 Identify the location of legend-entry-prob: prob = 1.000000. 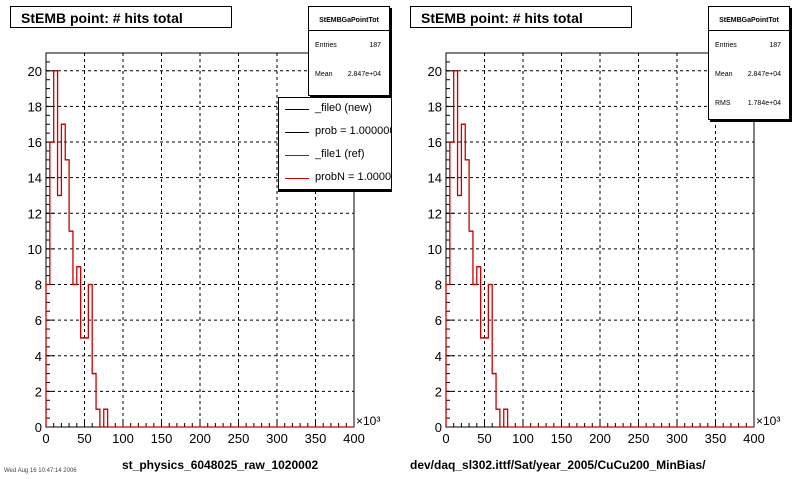
(335, 132).